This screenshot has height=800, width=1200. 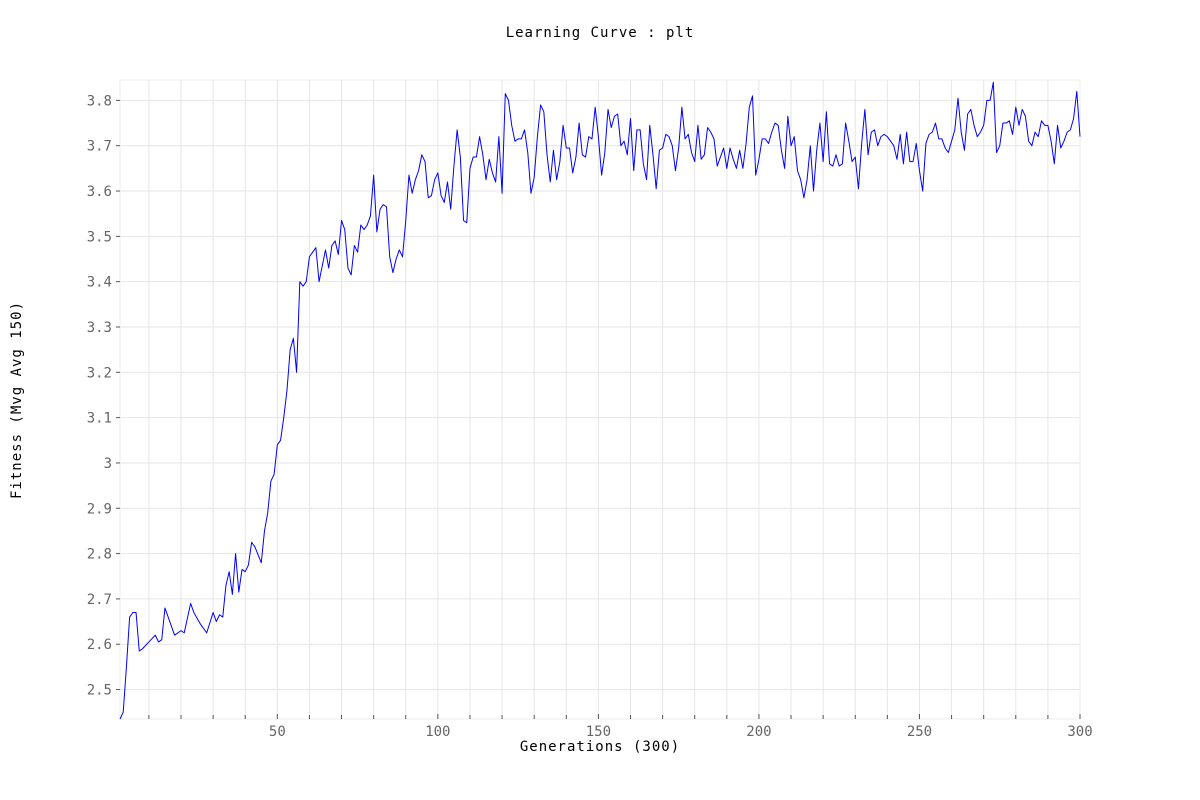 What do you see at coordinates (99, 147) in the screenshot?
I see `y-tick-label: 3.7` at bounding box center [99, 147].